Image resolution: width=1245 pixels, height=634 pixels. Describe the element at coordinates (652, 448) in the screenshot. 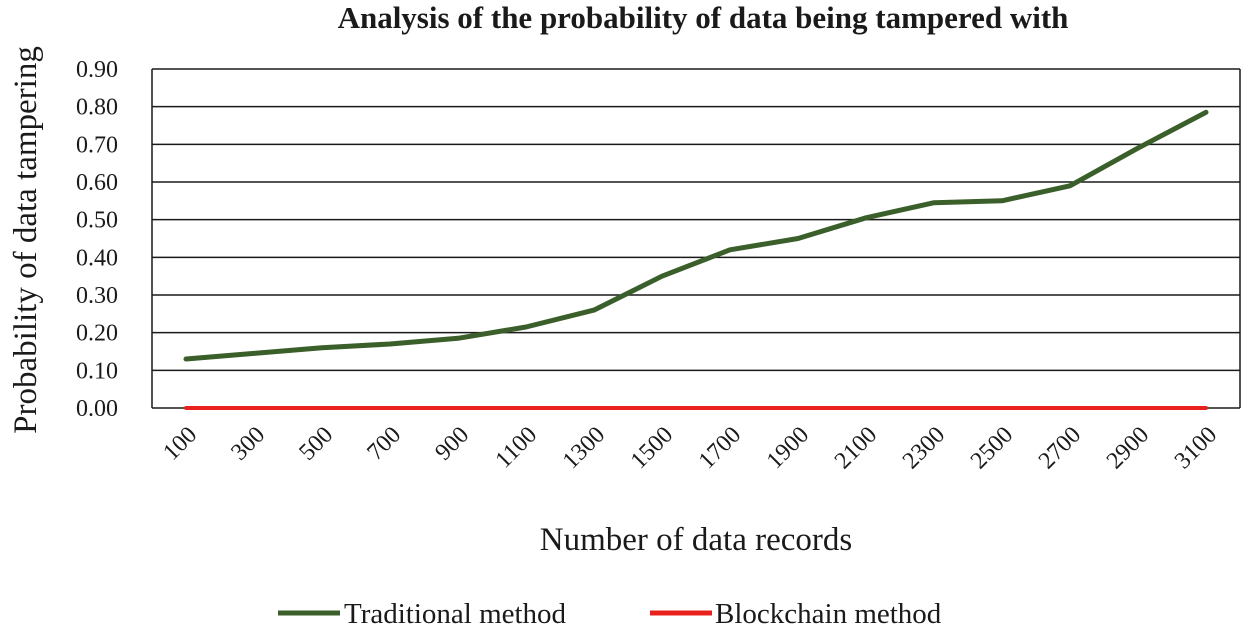

I see `x-tick-label: 1500` at that location.